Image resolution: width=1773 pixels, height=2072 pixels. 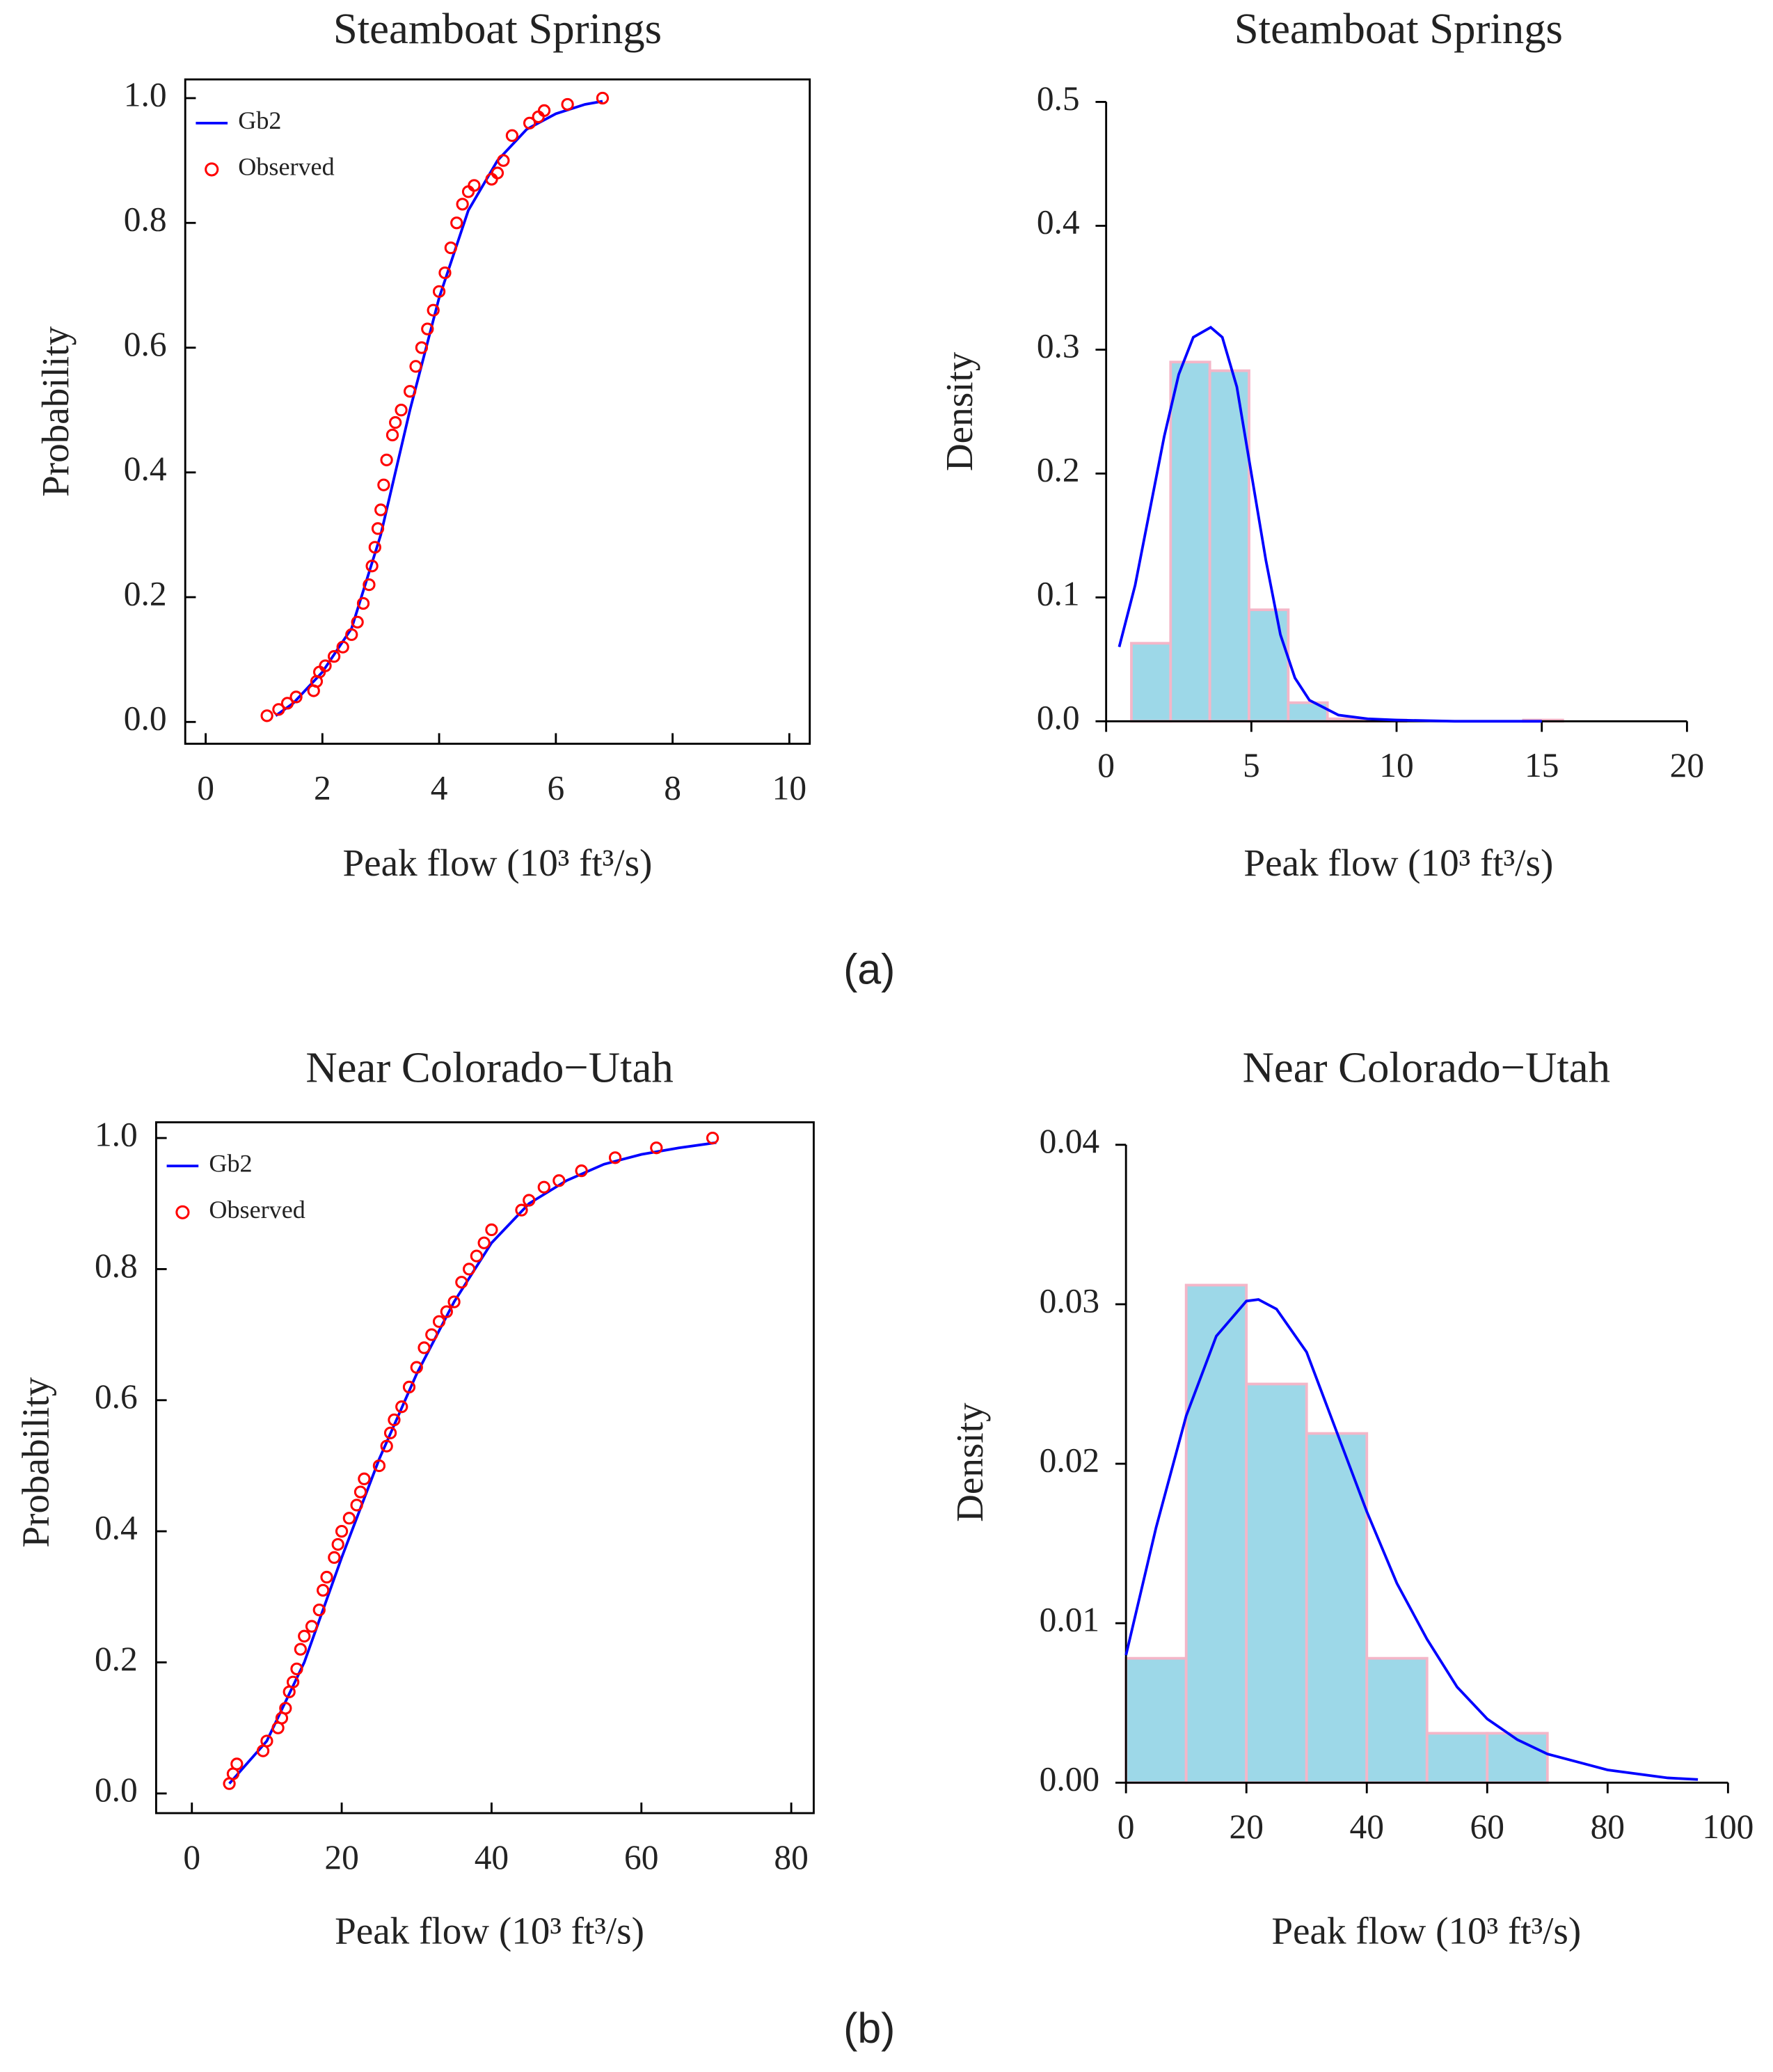 What do you see at coordinates (1070, 1460) in the screenshot?
I see `y-tick-label: 0.02` at bounding box center [1070, 1460].